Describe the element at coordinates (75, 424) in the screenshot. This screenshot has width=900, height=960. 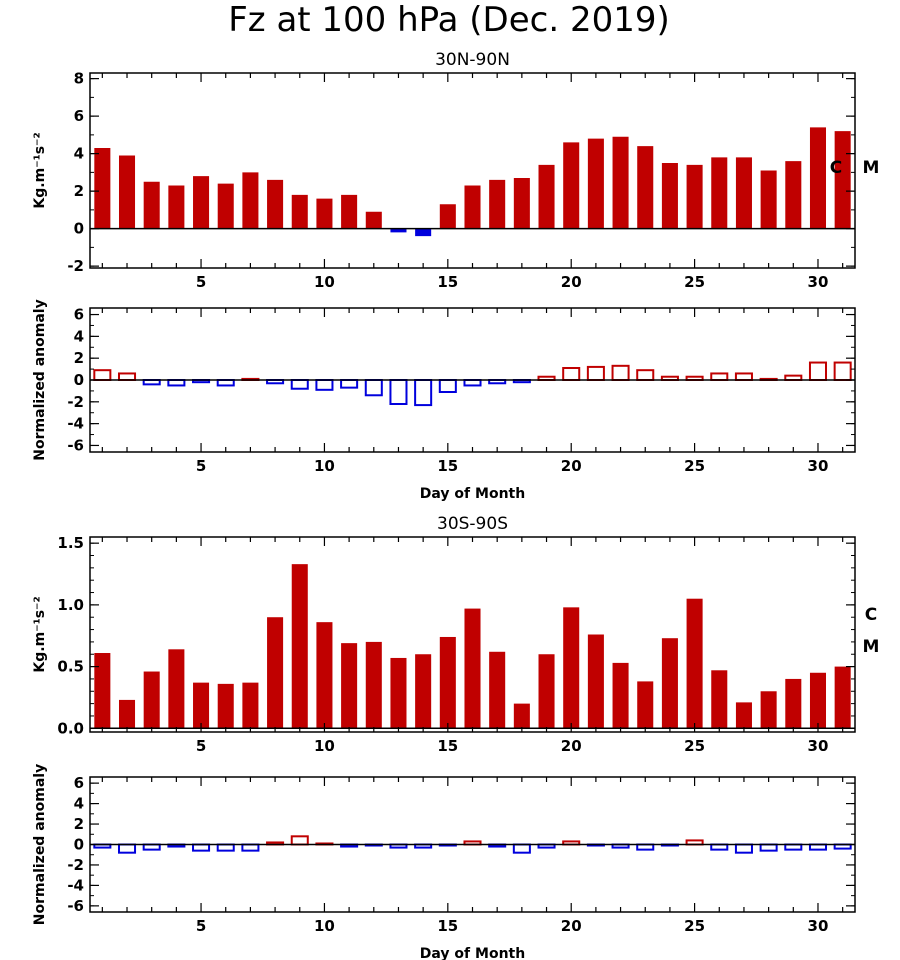
I see `y-tick-label: -4` at that location.